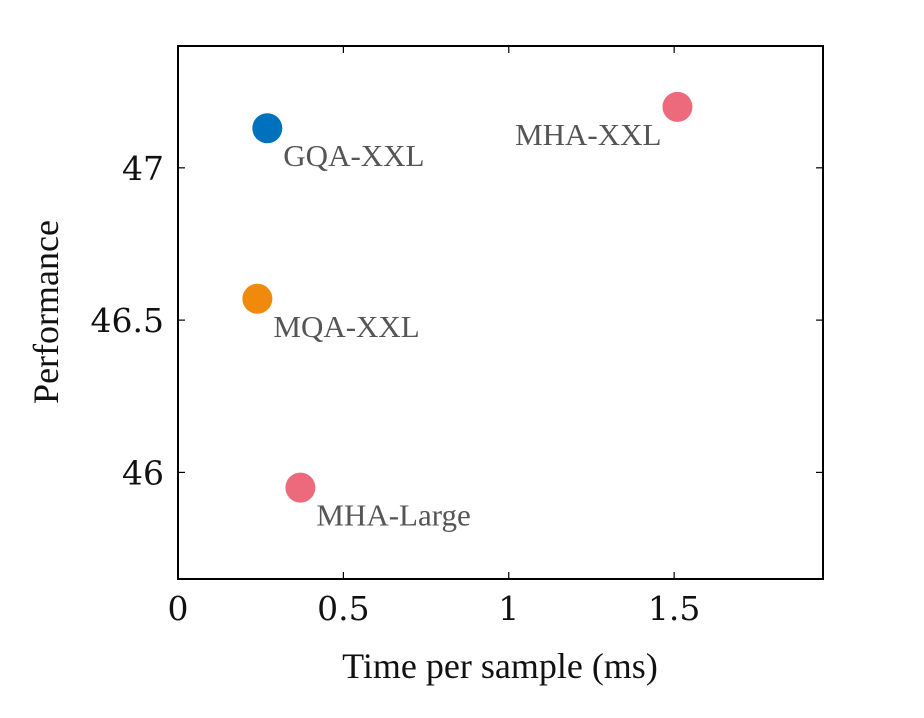 The width and height of the screenshot is (924, 718). What do you see at coordinates (508, 608) in the screenshot?
I see `x-tick-label: 1` at bounding box center [508, 608].